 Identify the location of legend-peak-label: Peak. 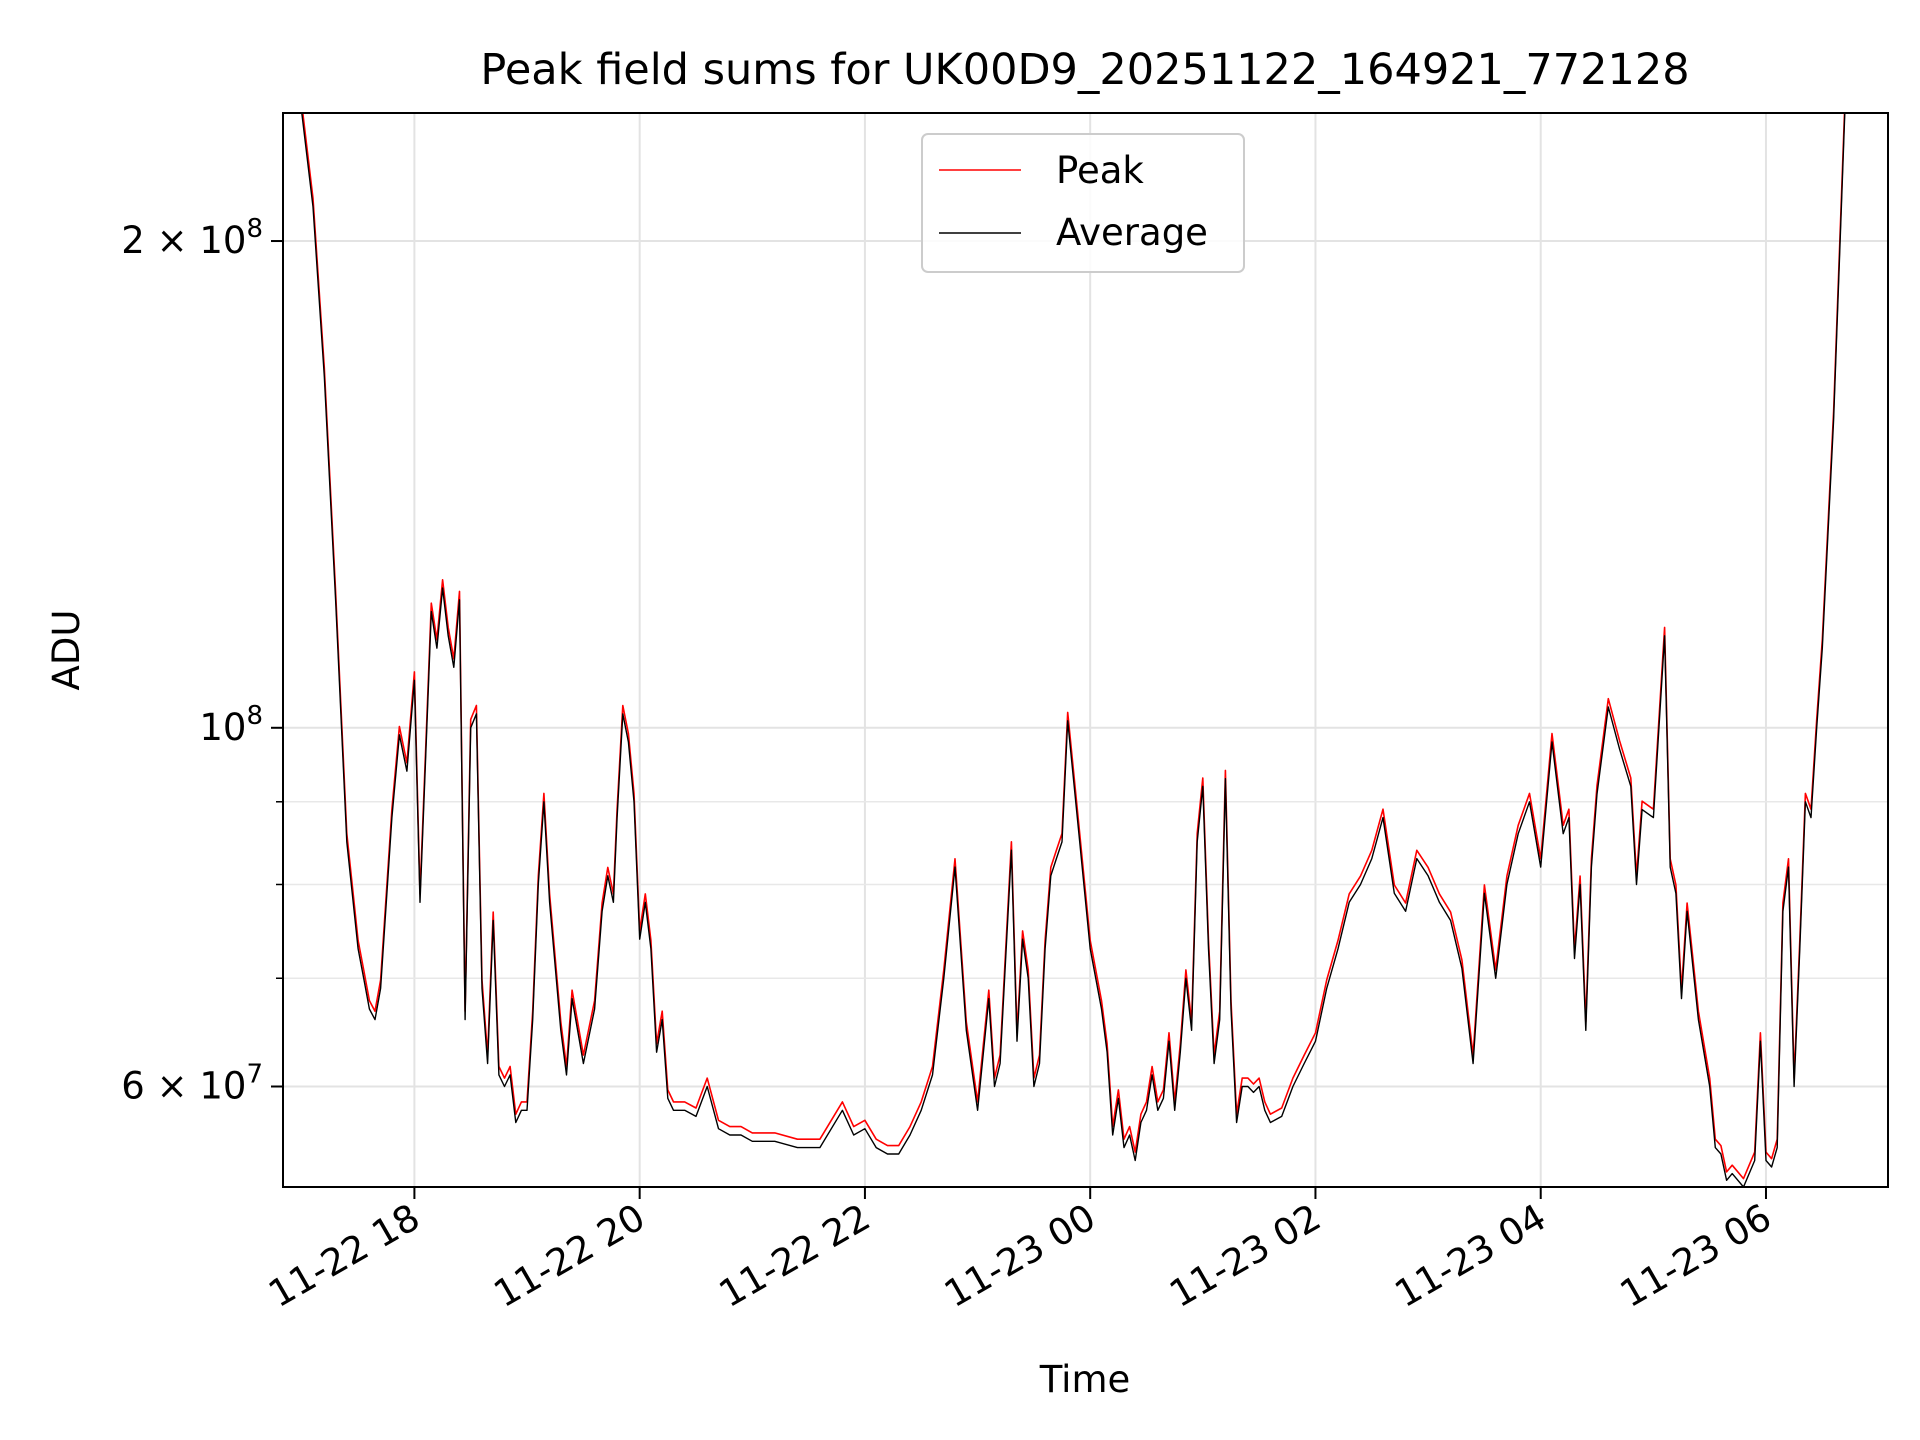
(1100, 170).